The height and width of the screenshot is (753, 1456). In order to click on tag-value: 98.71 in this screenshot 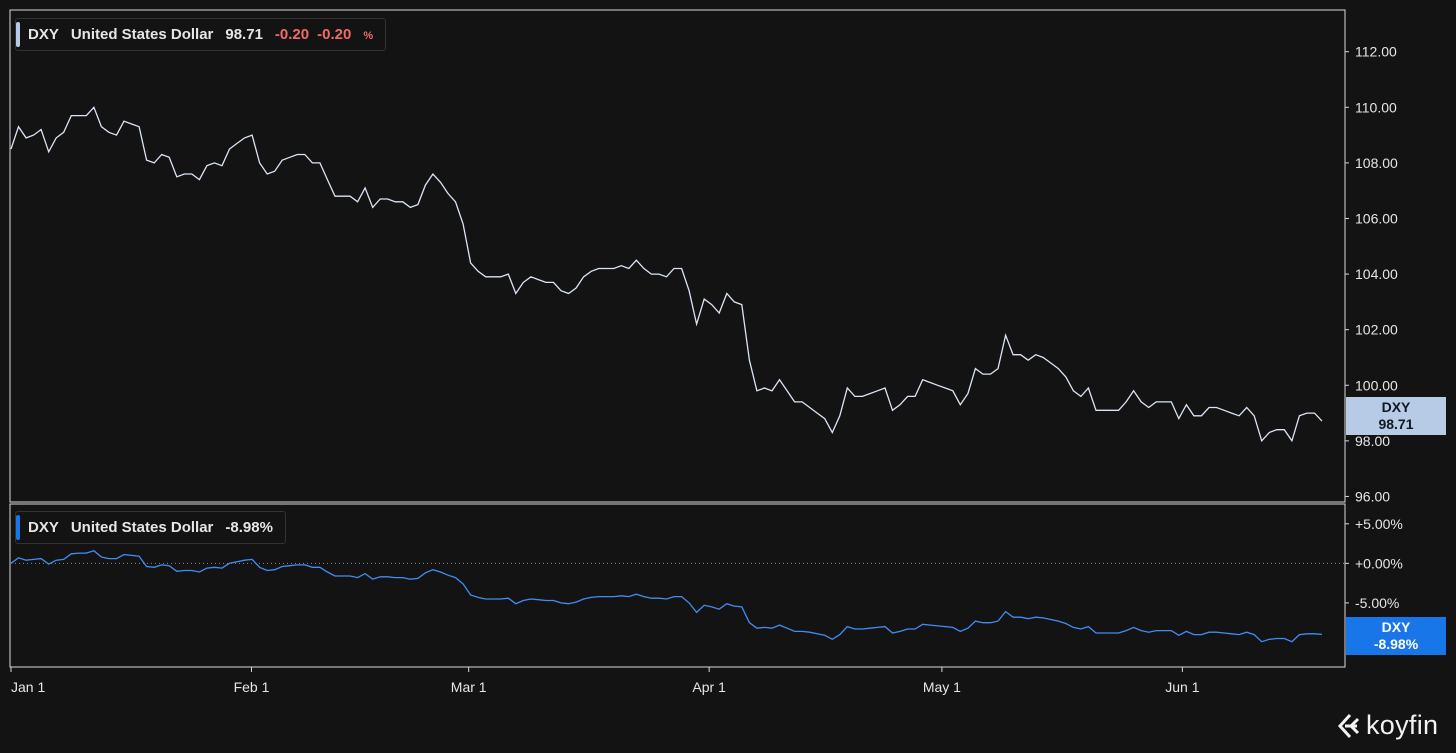, I will do `click(1396, 424)`.